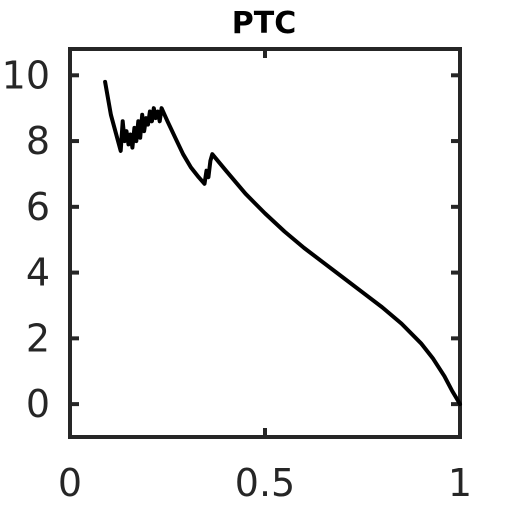 The width and height of the screenshot is (510, 510). I want to click on chart-title: PTC, so click(264, 23).